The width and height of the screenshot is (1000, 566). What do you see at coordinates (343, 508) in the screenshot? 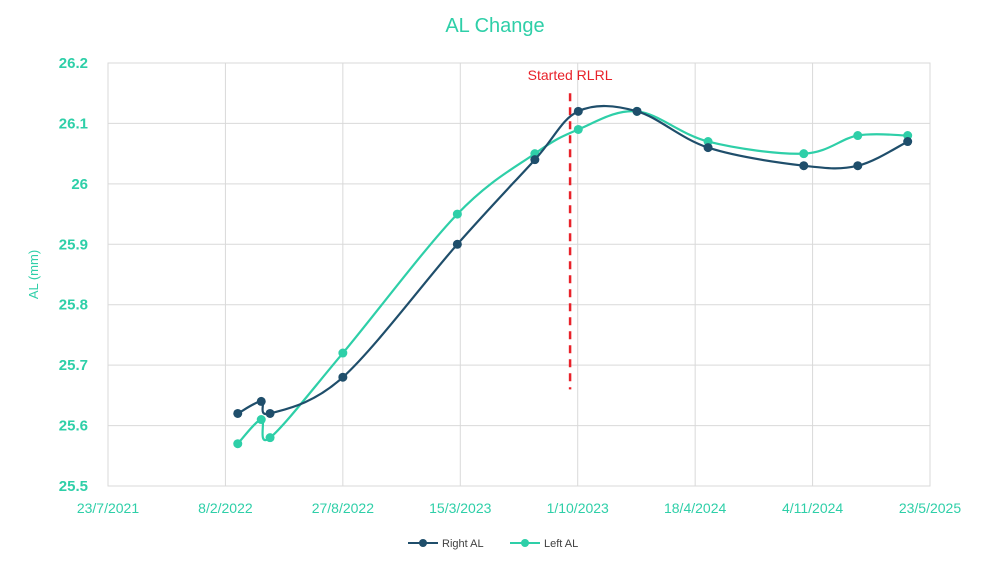
I see `x-tick-label: 27/8/2022` at bounding box center [343, 508].